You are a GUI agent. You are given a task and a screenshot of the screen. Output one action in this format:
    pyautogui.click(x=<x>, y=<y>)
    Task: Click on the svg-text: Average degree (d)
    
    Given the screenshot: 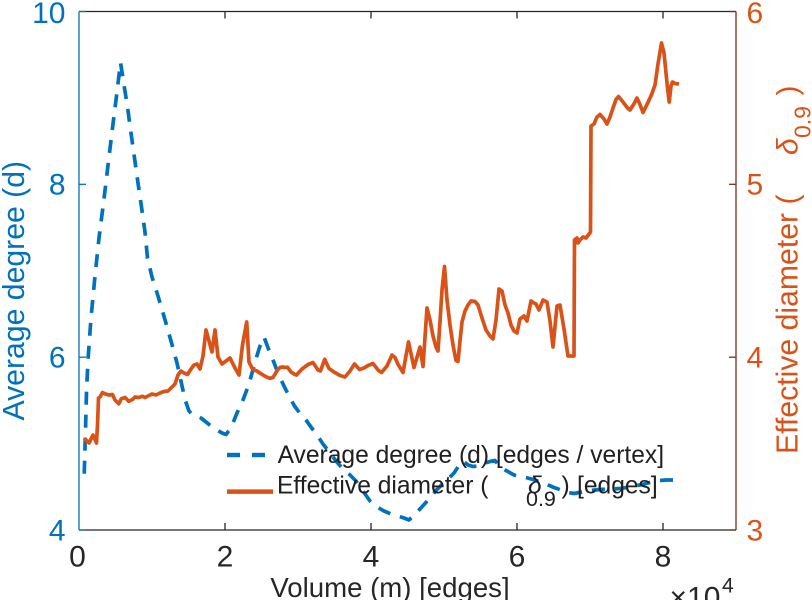 What is the action you would take?
    pyautogui.click(x=15, y=291)
    